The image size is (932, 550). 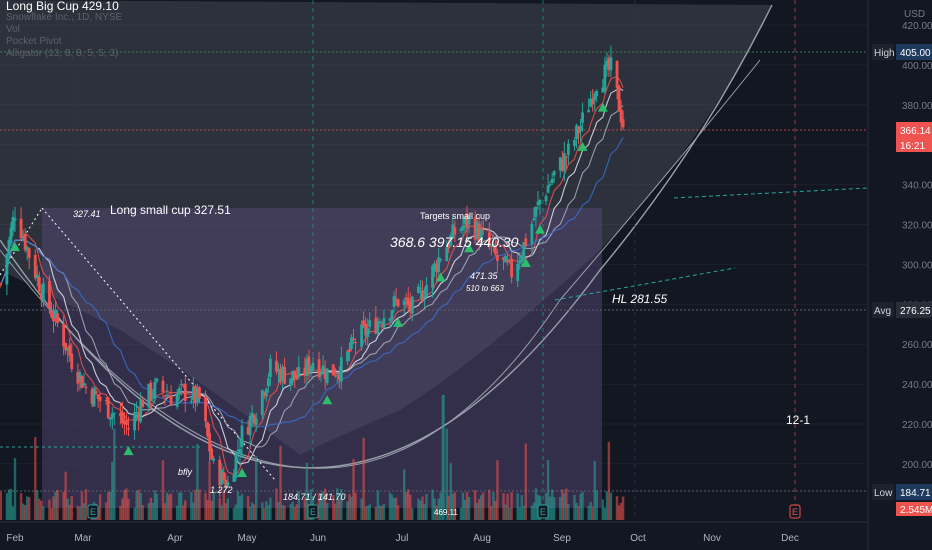 What do you see at coordinates (917, 106) in the screenshot?
I see `price-tick-label: 380.00` at bounding box center [917, 106].